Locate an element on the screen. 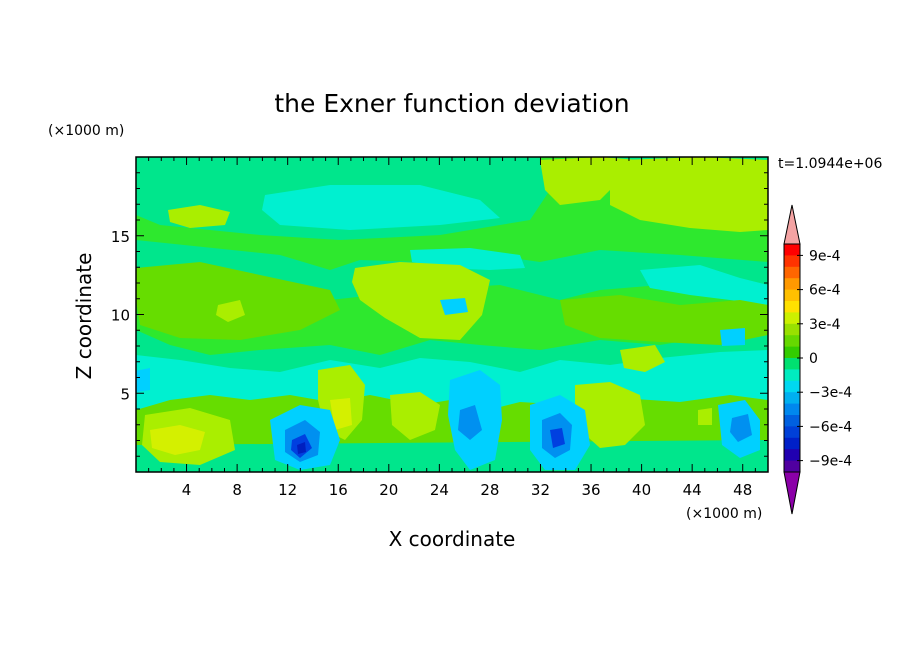 This screenshot has width=904, height=654. x-tick-label: 28 is located at coordinates (489, 490).